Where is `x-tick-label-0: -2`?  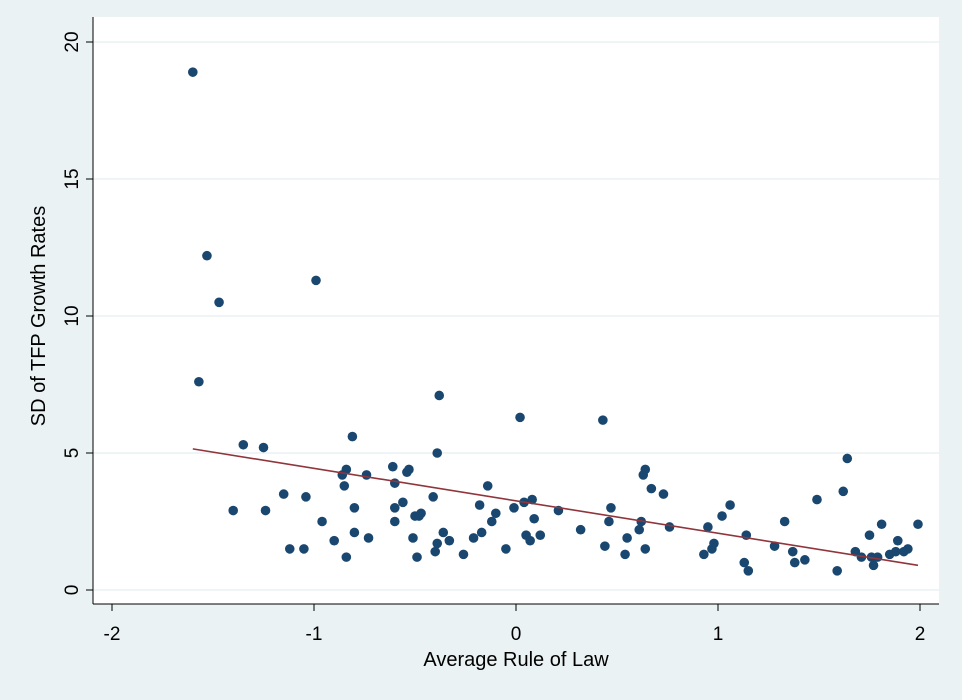 x-tick-label-0: -2 is located at coordinates (112, 634).